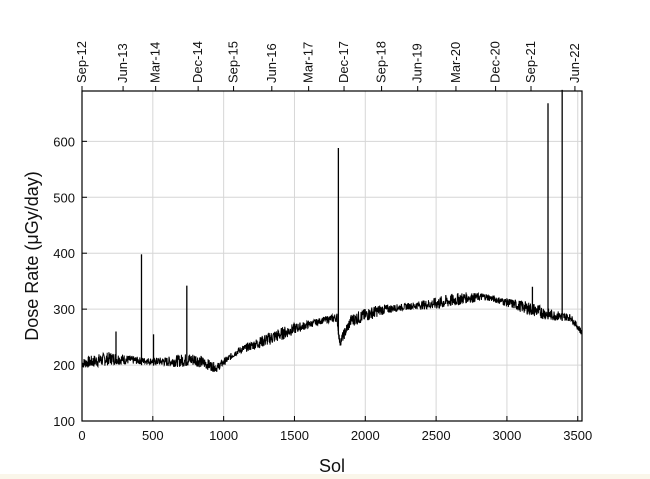  Describe the element at coordinates (530, 62) in the screenshot. I see `top-date-label: Sep-21` at that location.